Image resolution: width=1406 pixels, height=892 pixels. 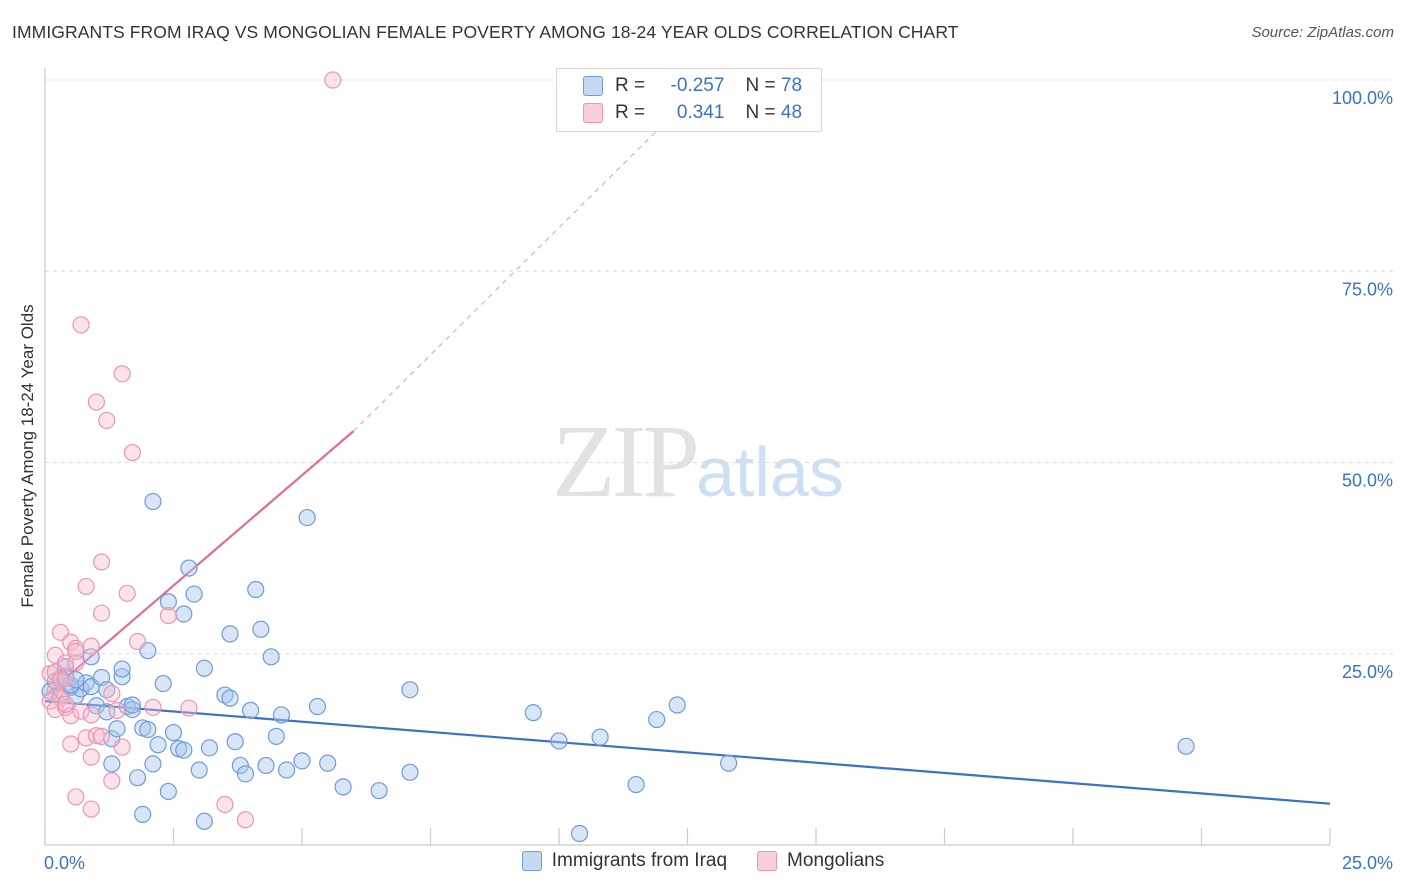 I want to click on correlation-legend: R = -0.257 N = 78 R = 0.341 N = 48, so click(x=689, y=100).